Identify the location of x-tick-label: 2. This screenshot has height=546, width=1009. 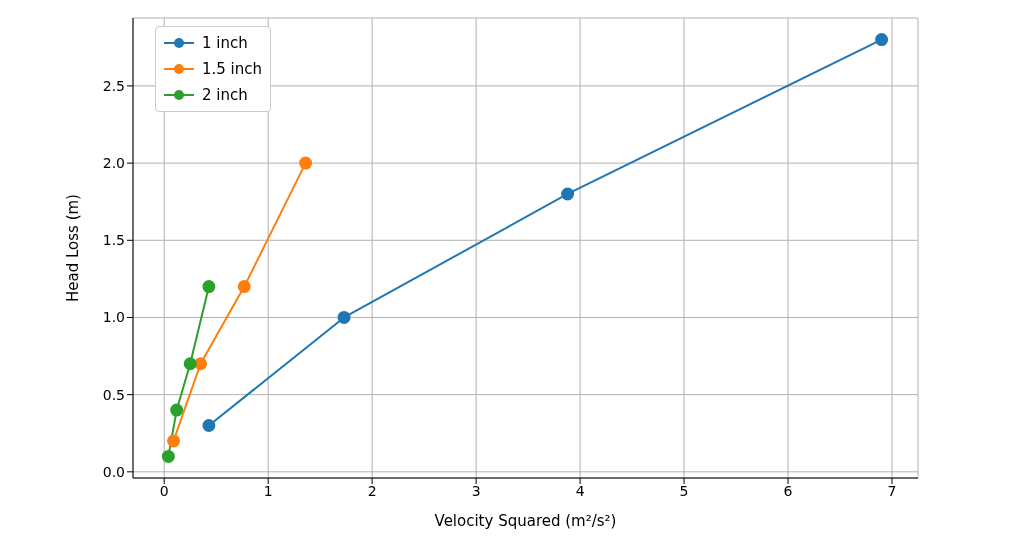
(372, 490).